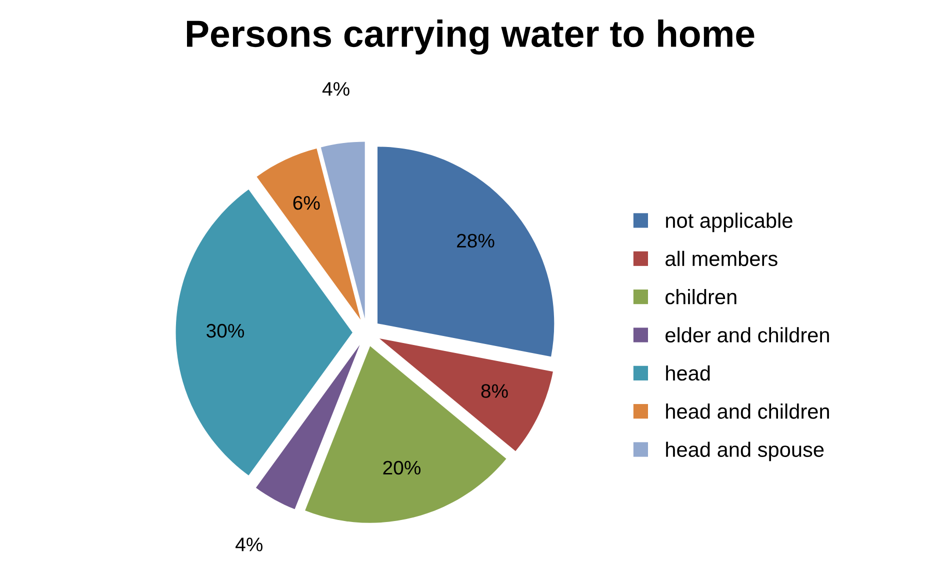 The image size is (940, 571). What do you see at coordinates (729, 222) in the screenshot?
I see `legend-label: not applicable` at bounding box center [729, 222].